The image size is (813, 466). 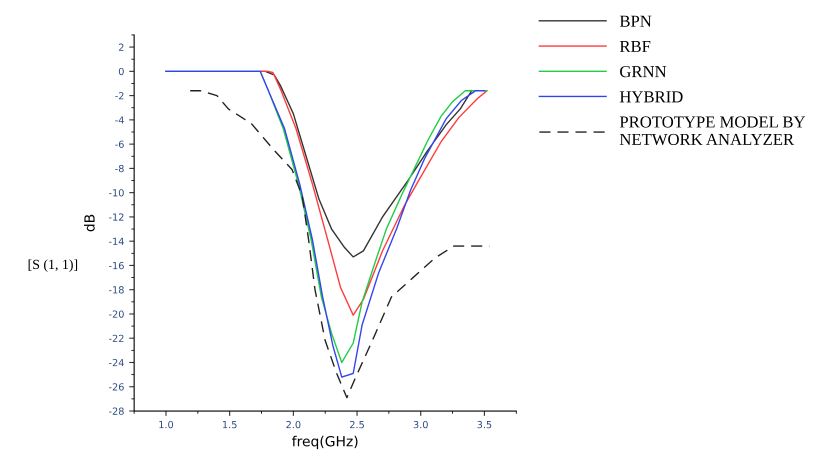 What do you see at coordinates (116, 266) in the screenshot?
I see `y-tick-label: -16` at bounding box center [116, 266].